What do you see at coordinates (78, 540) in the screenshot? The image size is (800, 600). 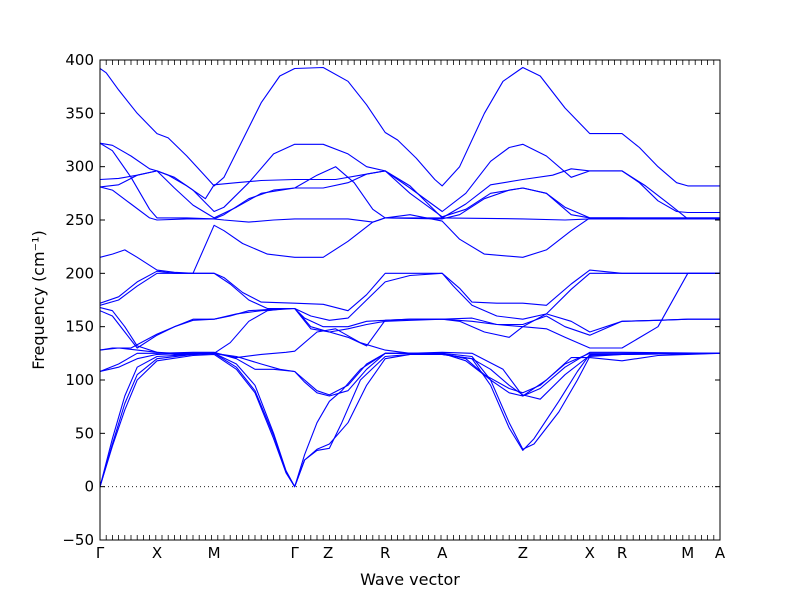 I see `y-tick-label: −50` at bounding box center [78, 540].